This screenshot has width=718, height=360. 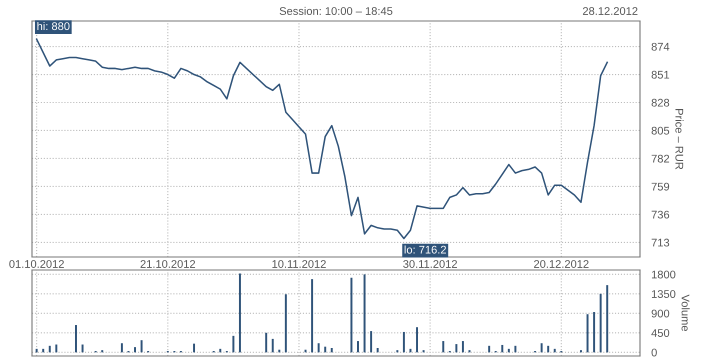 I want to click on y-tick-label: 828, so click(x=661, y=102).